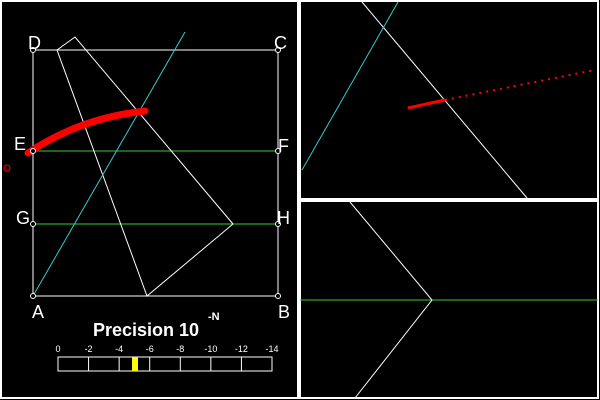 Image resolution: width=600 pixels, height=400 pixels. Describe the element at coordinates (34, 43) in the screenshot. I see `point-label: D` at that location.